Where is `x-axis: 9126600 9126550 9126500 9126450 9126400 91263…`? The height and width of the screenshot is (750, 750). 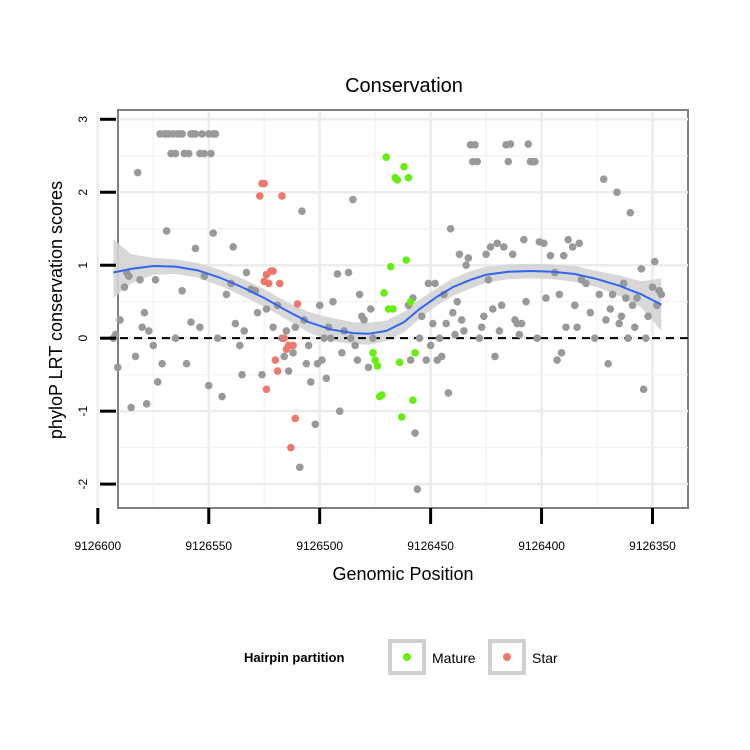
x-axis: 9126600 9126550 9126500 9126450 9126400 91263… is located at coordinates (375, 530).